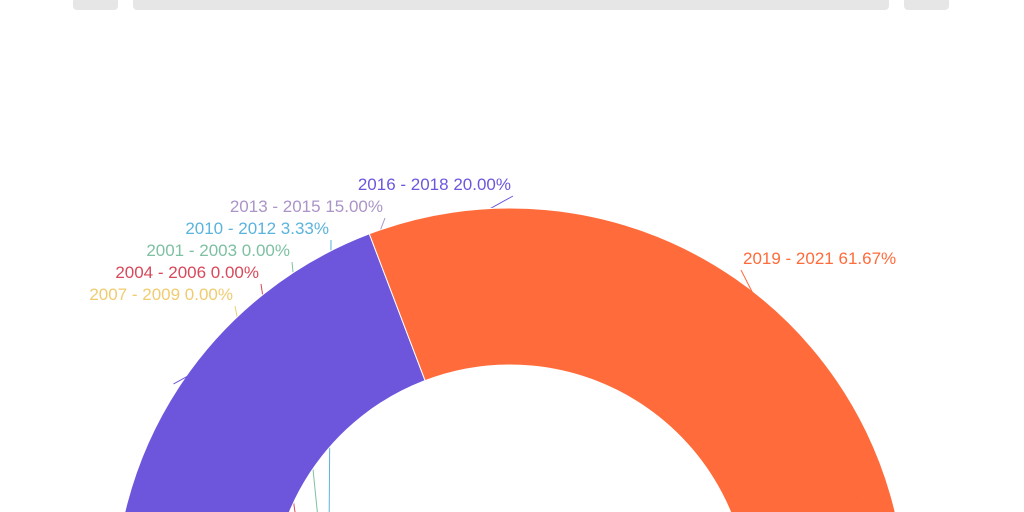  I want to click on slice-category: 2007 - 2009, so click(134, 294).